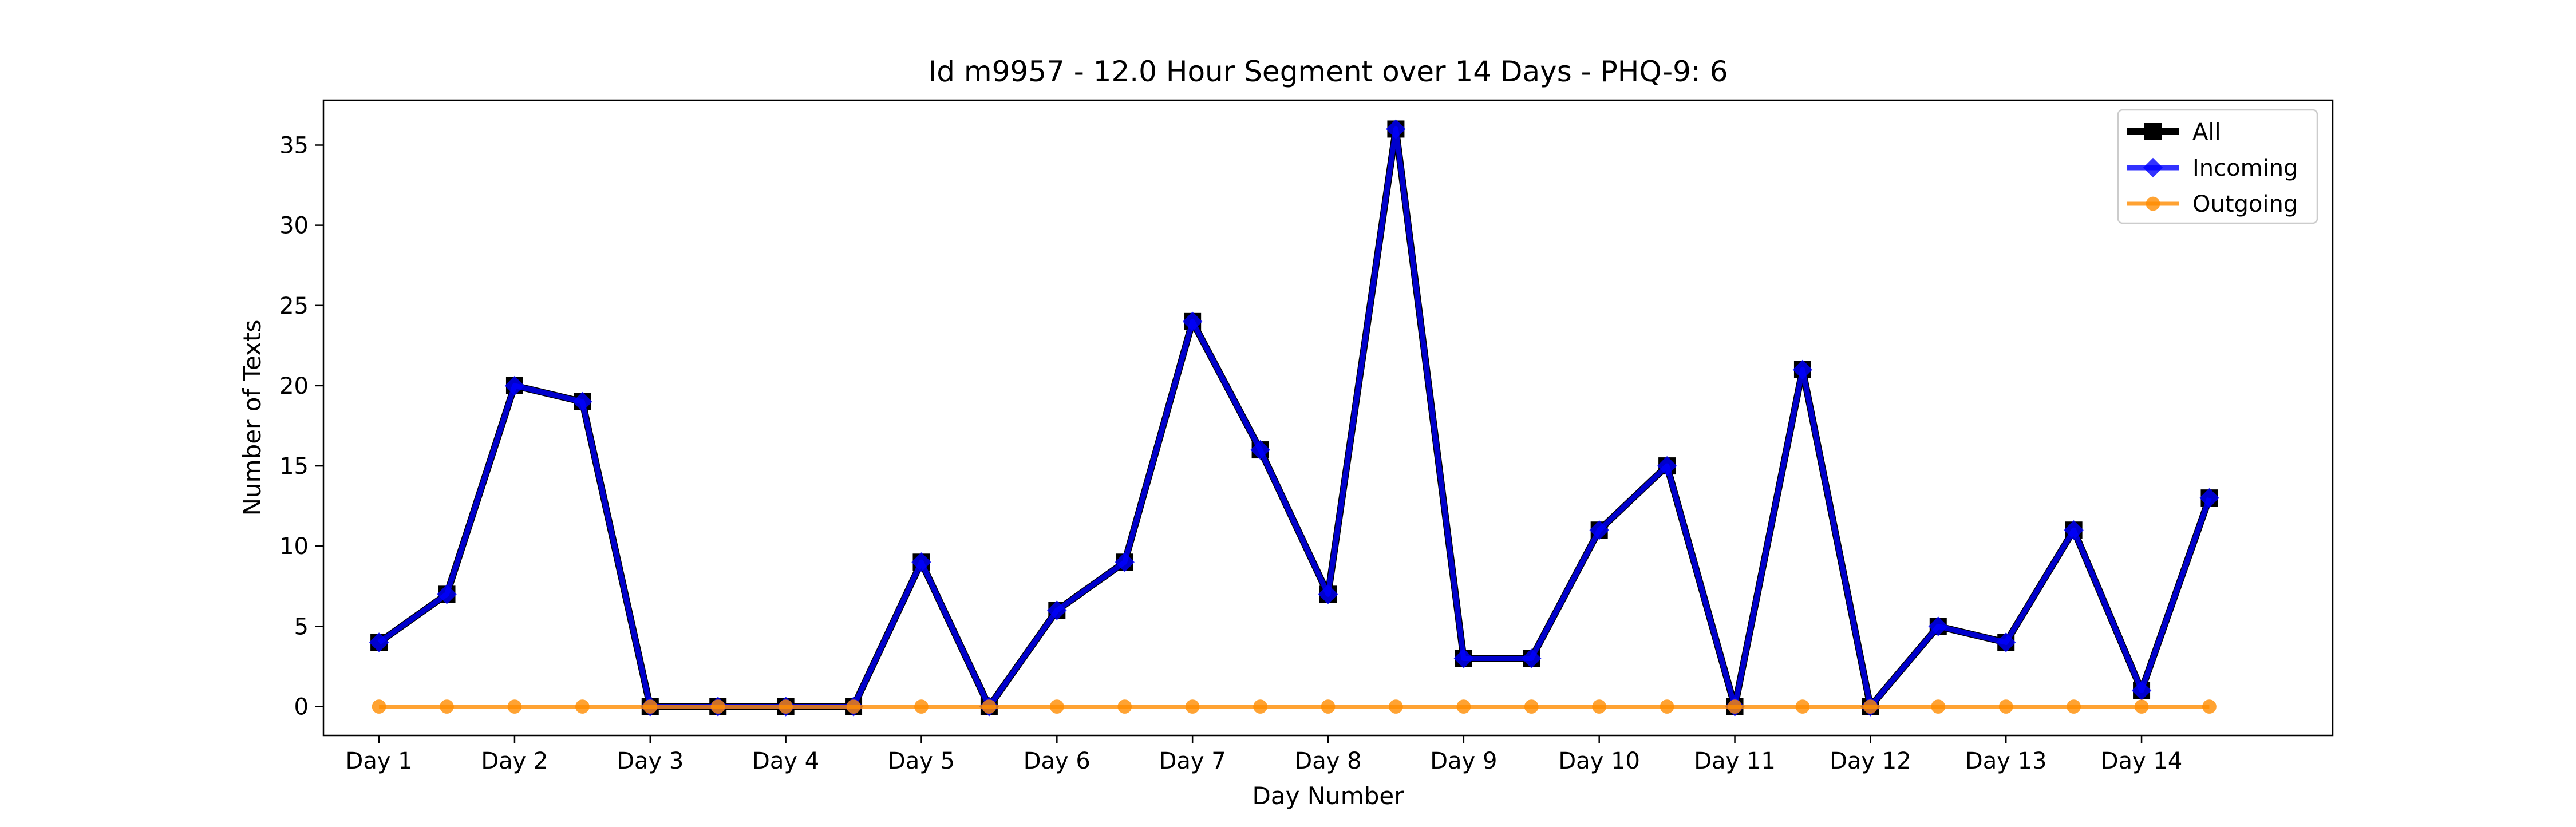  I want to click on legend-label: Outgoing, so click(2245, 204).